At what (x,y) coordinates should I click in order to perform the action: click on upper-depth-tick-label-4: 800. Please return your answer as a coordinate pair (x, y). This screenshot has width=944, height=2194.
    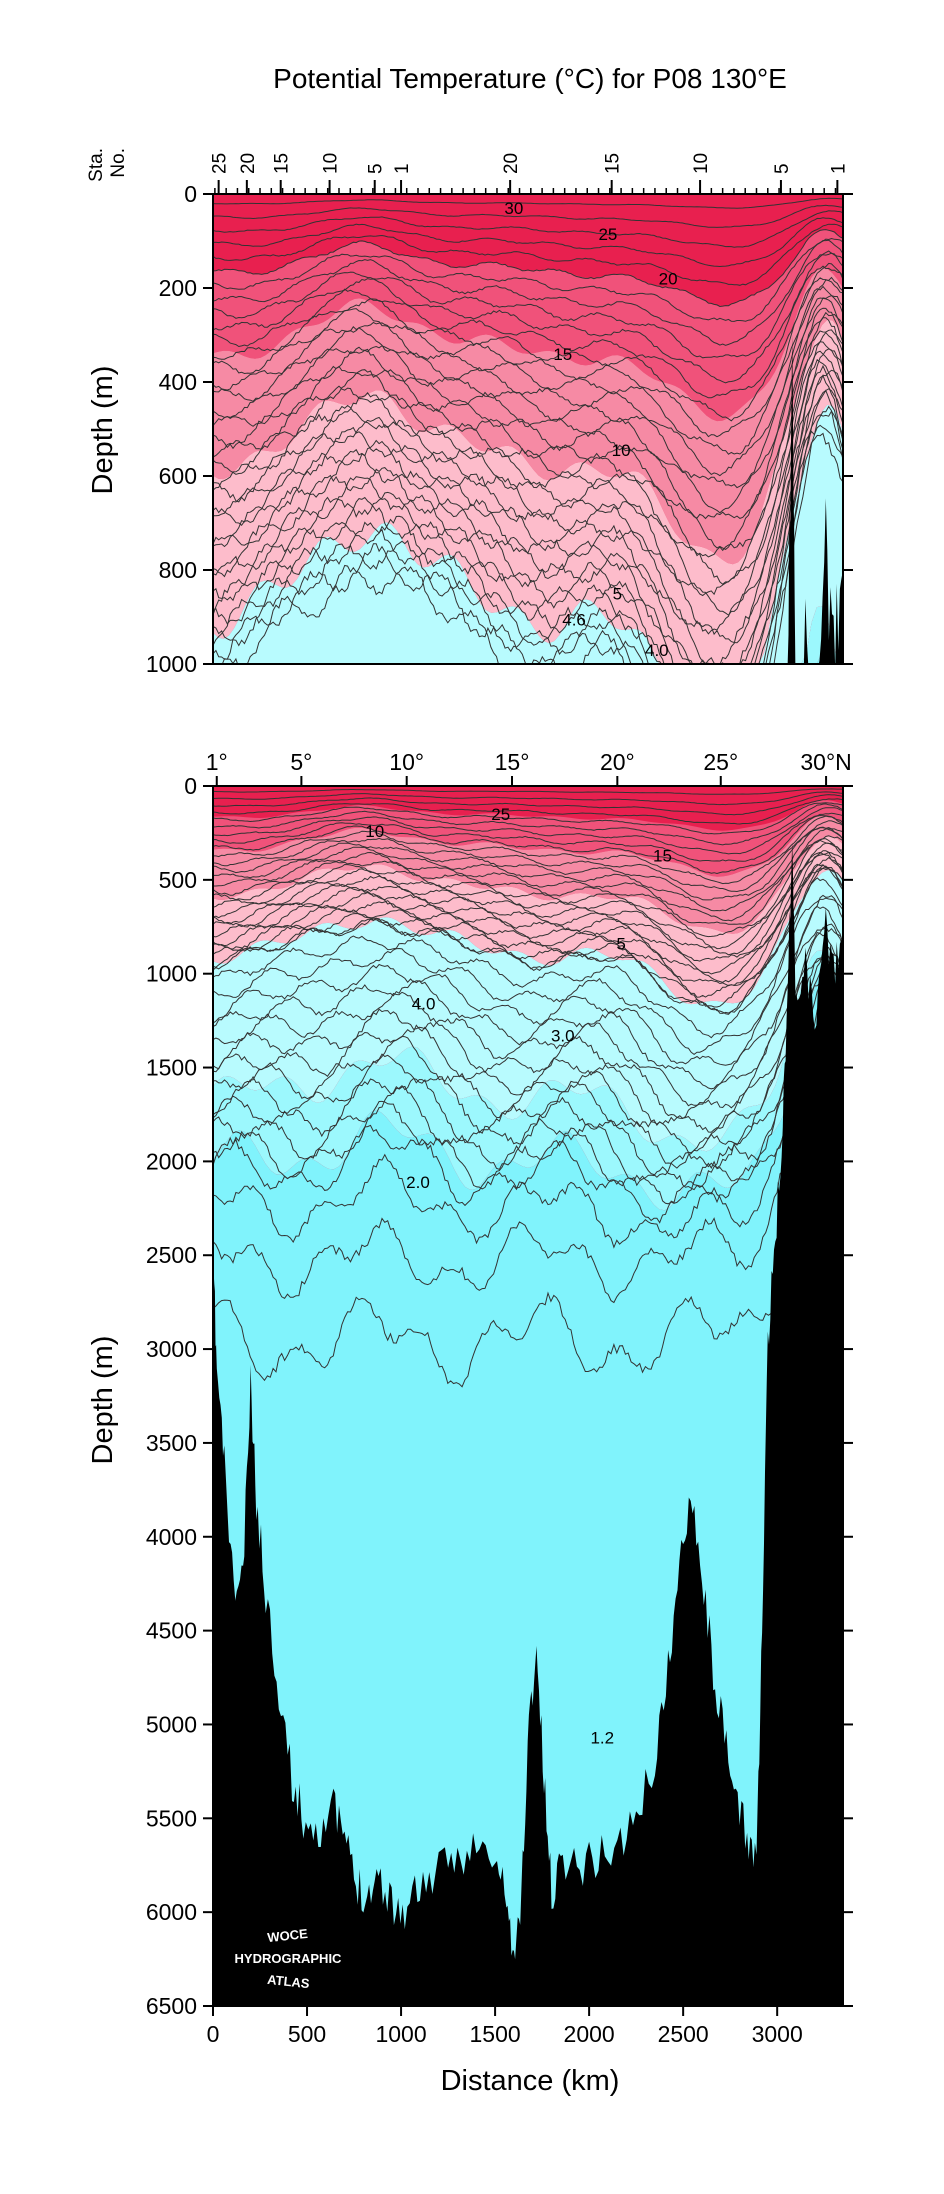
    Looking at the image, I should click on (178, 570).